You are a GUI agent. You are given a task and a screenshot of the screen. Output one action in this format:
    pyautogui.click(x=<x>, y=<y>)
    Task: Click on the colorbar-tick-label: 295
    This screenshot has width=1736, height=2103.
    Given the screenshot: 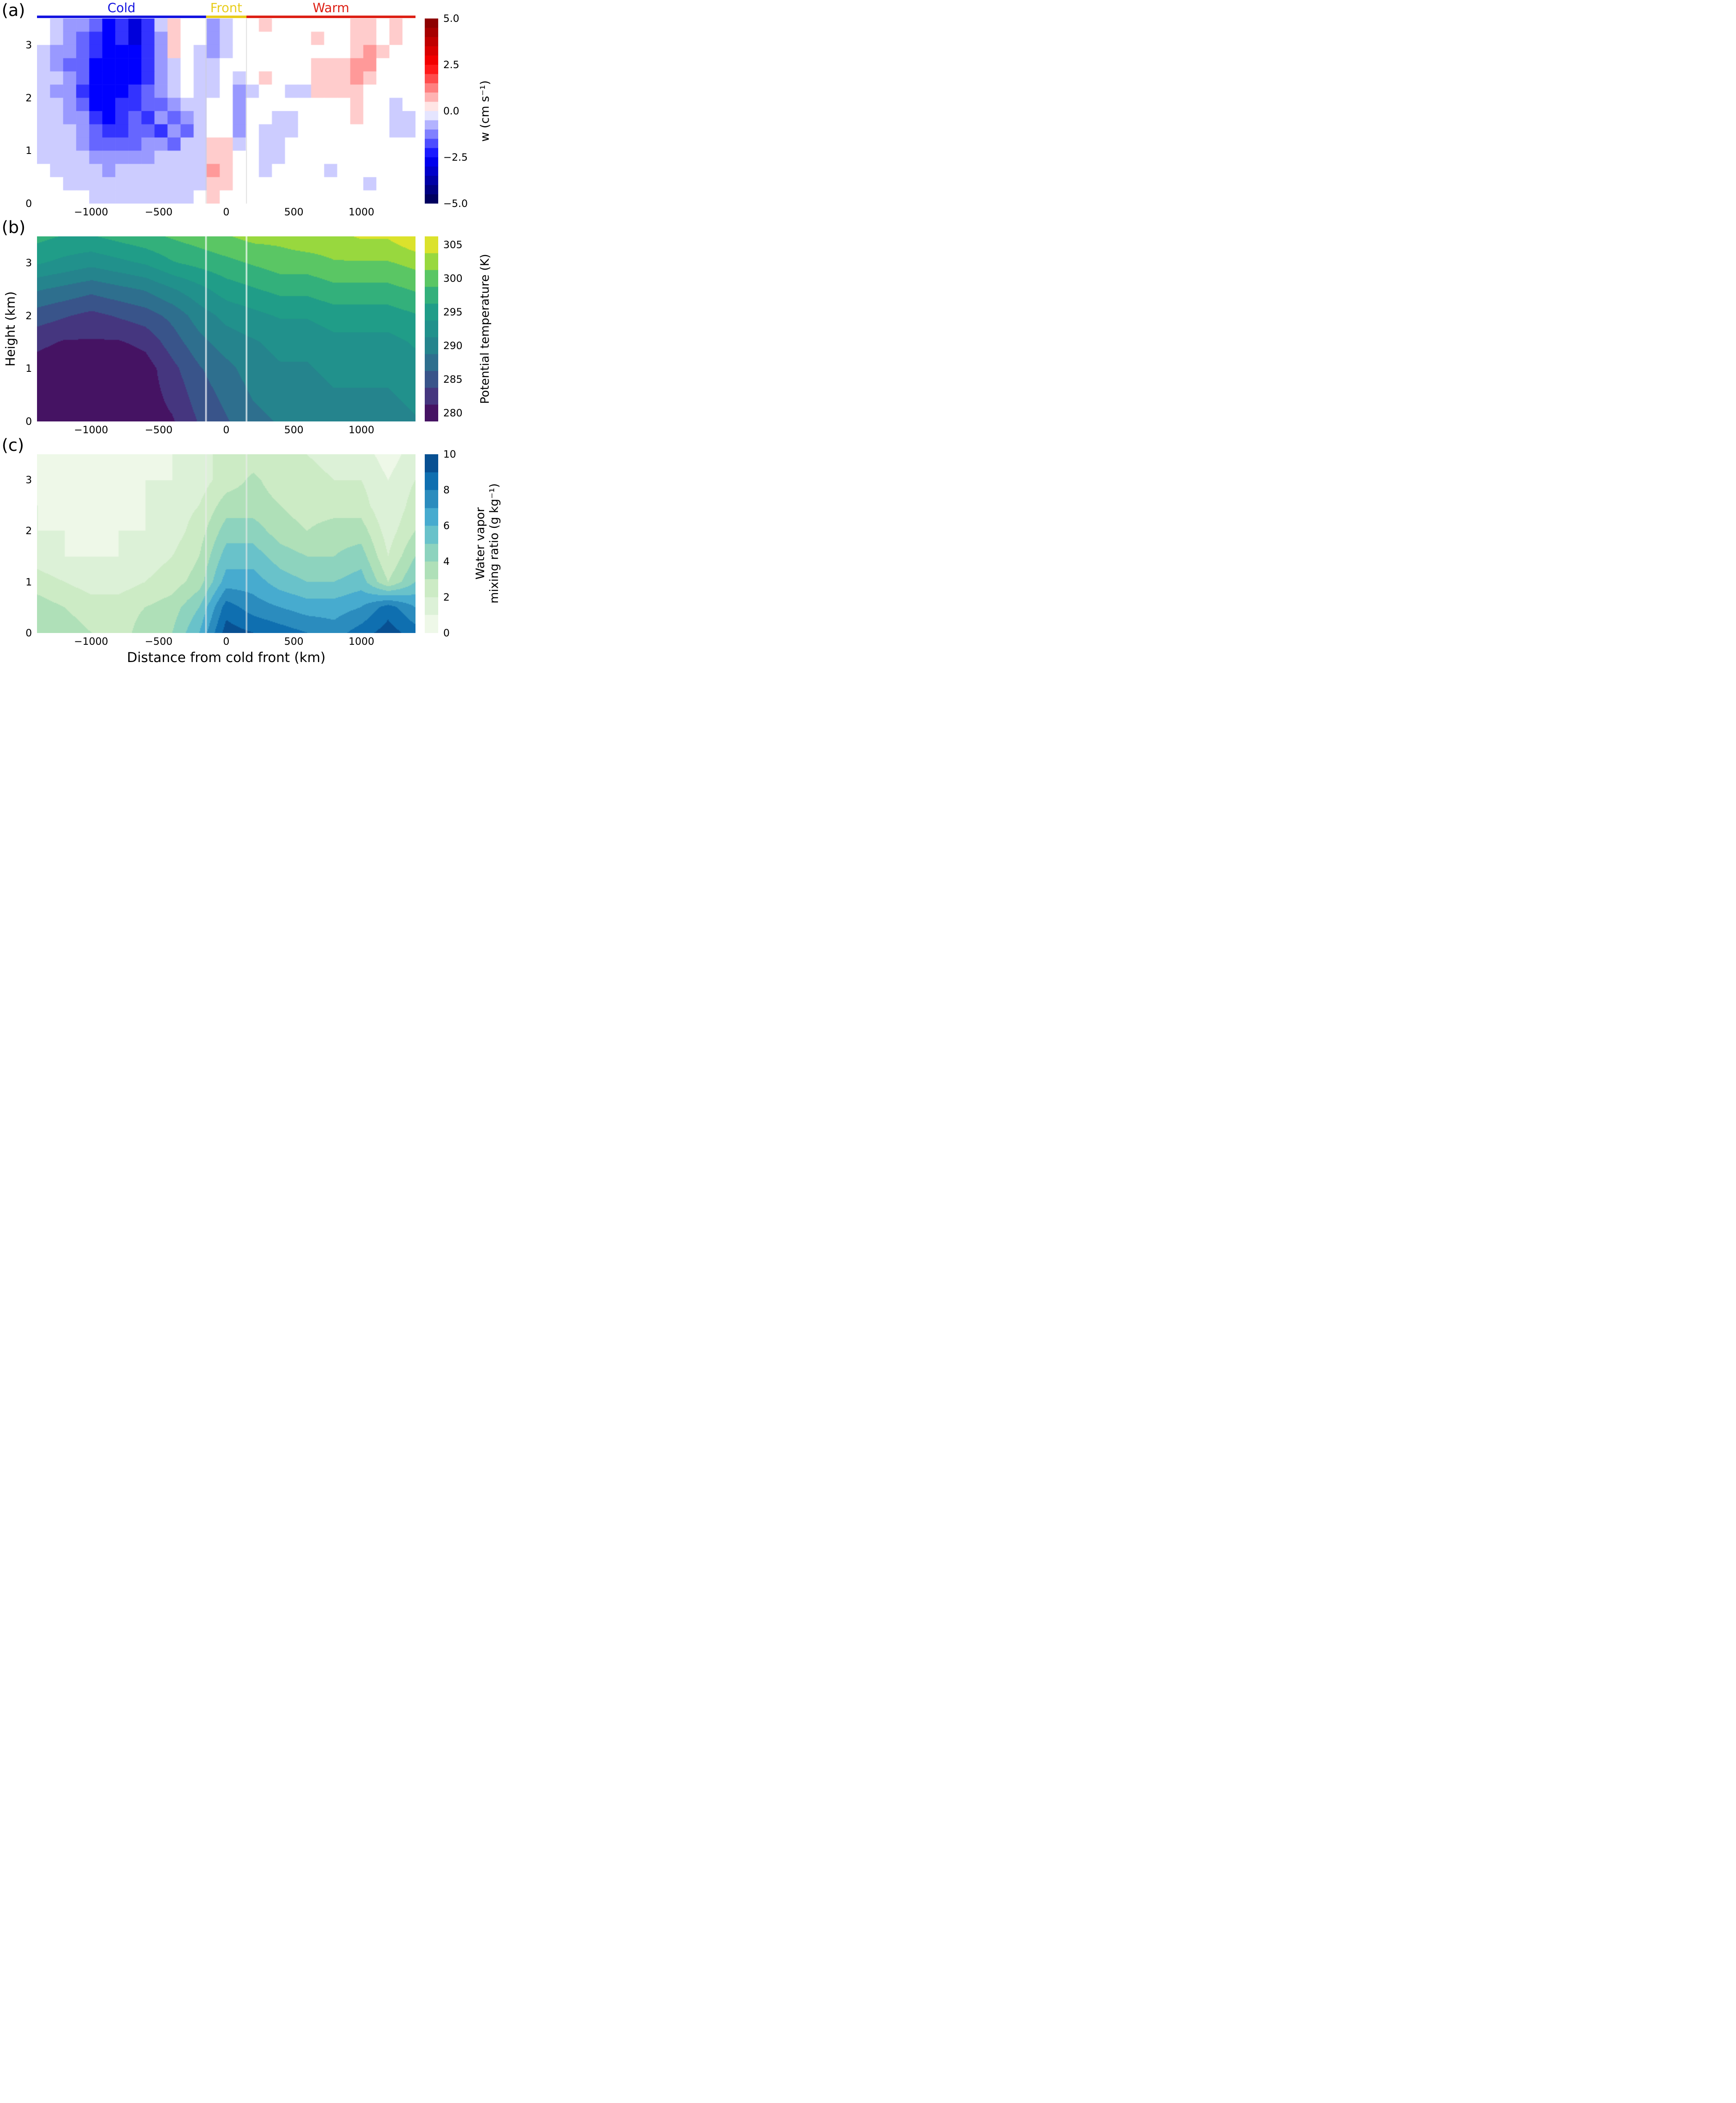 What is the action you would take?
    pyautogui.click(x=453, y=312)
    